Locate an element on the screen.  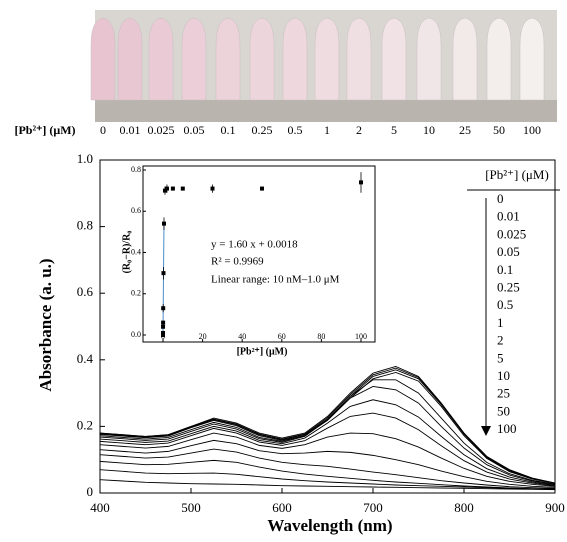
legend-entry: 0.01 is located at coordinates (508, 216).